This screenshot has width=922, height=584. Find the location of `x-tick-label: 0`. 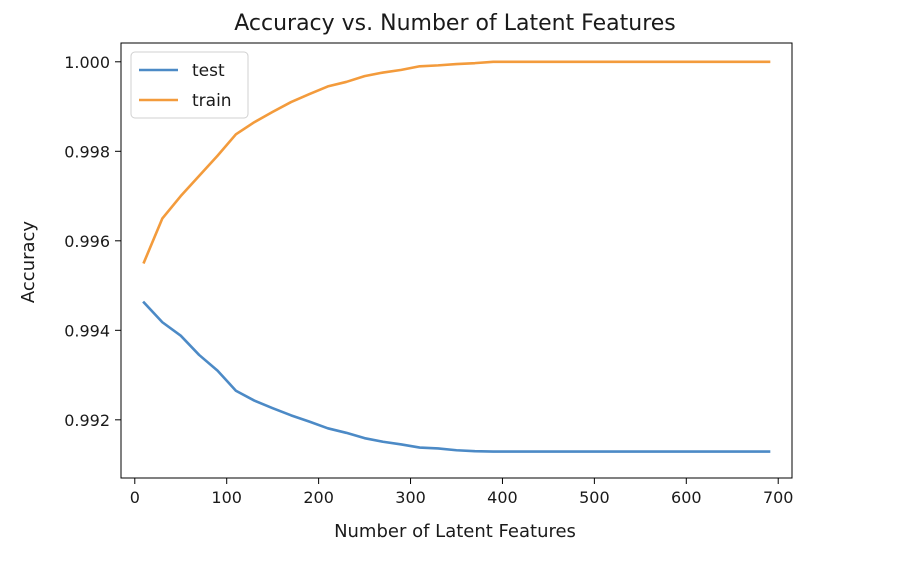

x-tick-label: 0 is located at coordinates (135, 497).